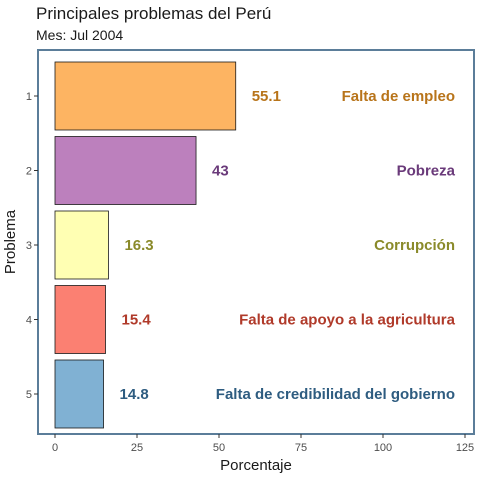  Describe the element at coordinates (383, 448) in the screenshot. I see `x-tick-label-100: 100` at that location.